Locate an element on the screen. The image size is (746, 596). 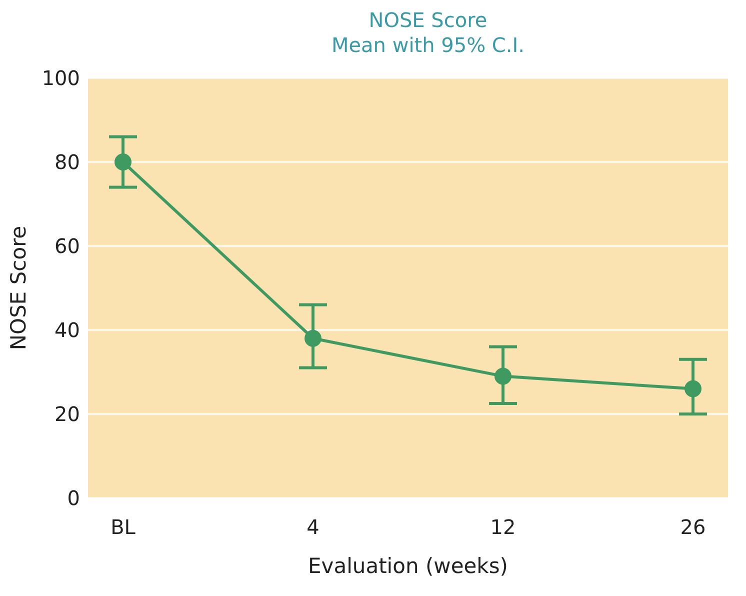
x-tick-label: 12 is located at coordinates (503, 527).